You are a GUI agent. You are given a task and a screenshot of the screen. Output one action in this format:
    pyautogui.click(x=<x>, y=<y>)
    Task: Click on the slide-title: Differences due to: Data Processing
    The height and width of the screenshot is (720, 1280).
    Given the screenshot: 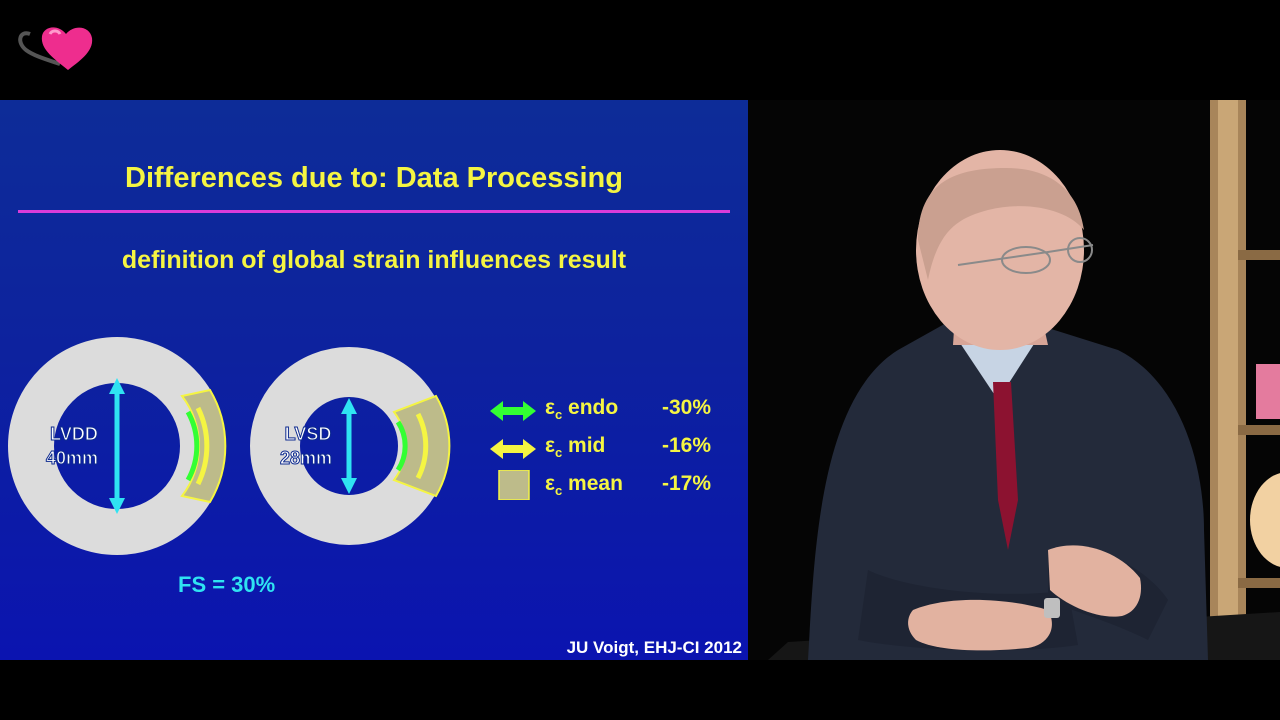 What is the action you would take?
    pyautogui.click(x=374, y=178)
    